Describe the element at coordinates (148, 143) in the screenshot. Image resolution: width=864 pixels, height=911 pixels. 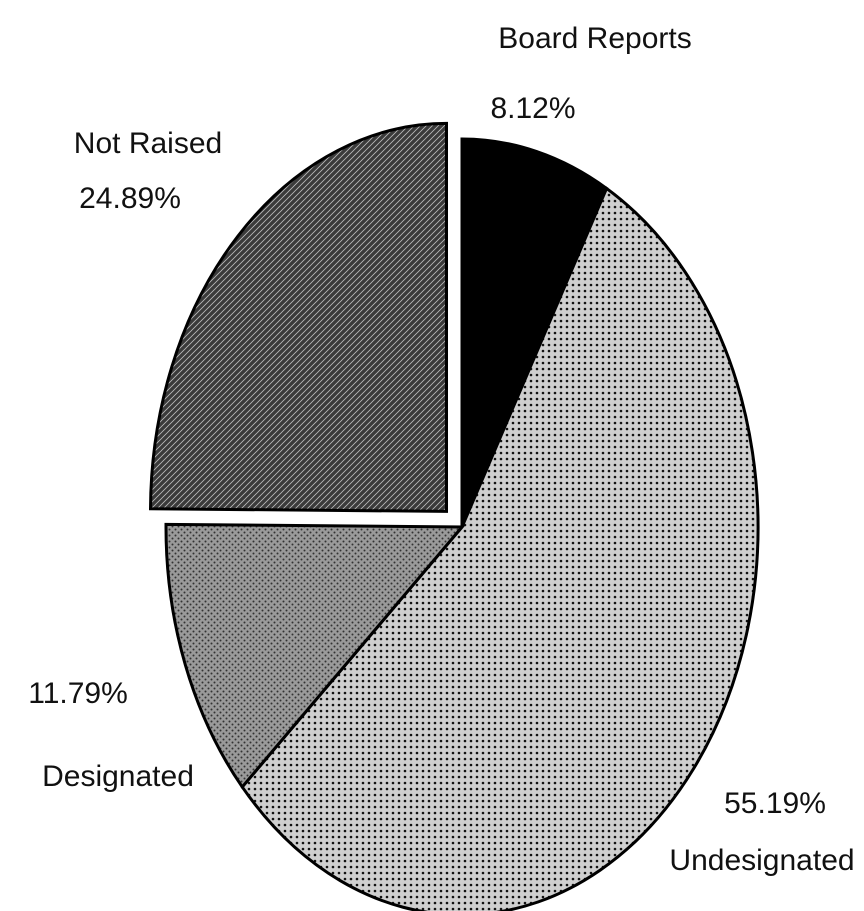
I see `slice-label: Not Raised` at that location.